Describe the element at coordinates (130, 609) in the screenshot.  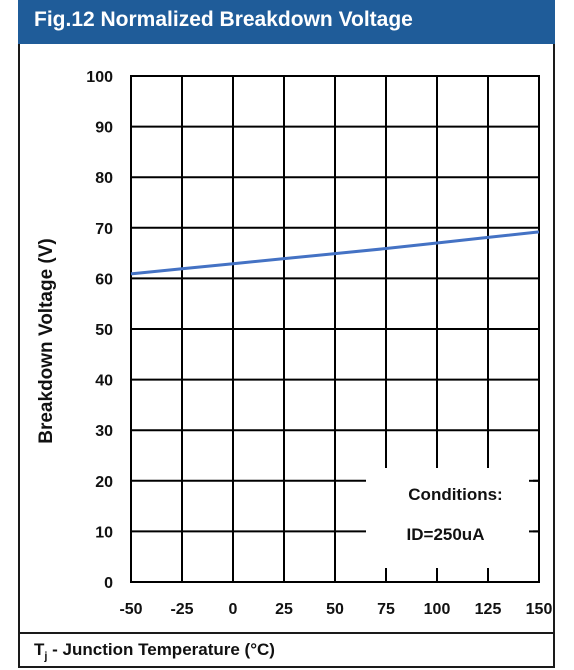
I see `x-tick-label: -50` at that location.